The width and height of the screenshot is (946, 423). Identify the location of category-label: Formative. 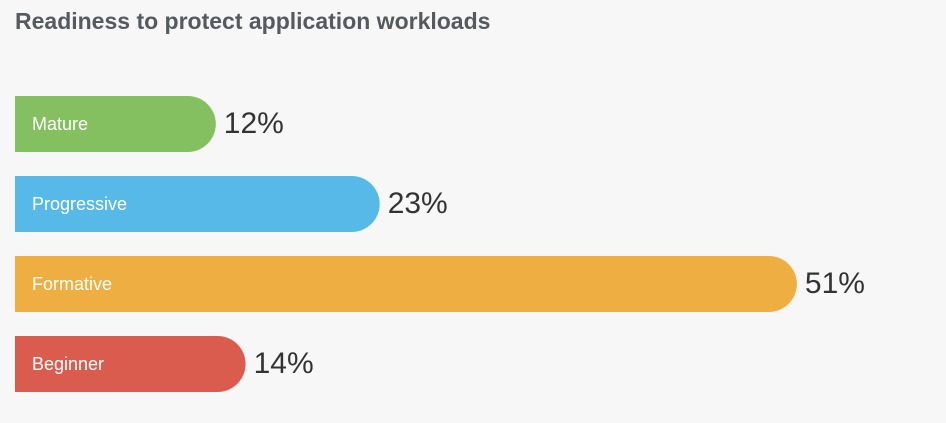
(72, 284).